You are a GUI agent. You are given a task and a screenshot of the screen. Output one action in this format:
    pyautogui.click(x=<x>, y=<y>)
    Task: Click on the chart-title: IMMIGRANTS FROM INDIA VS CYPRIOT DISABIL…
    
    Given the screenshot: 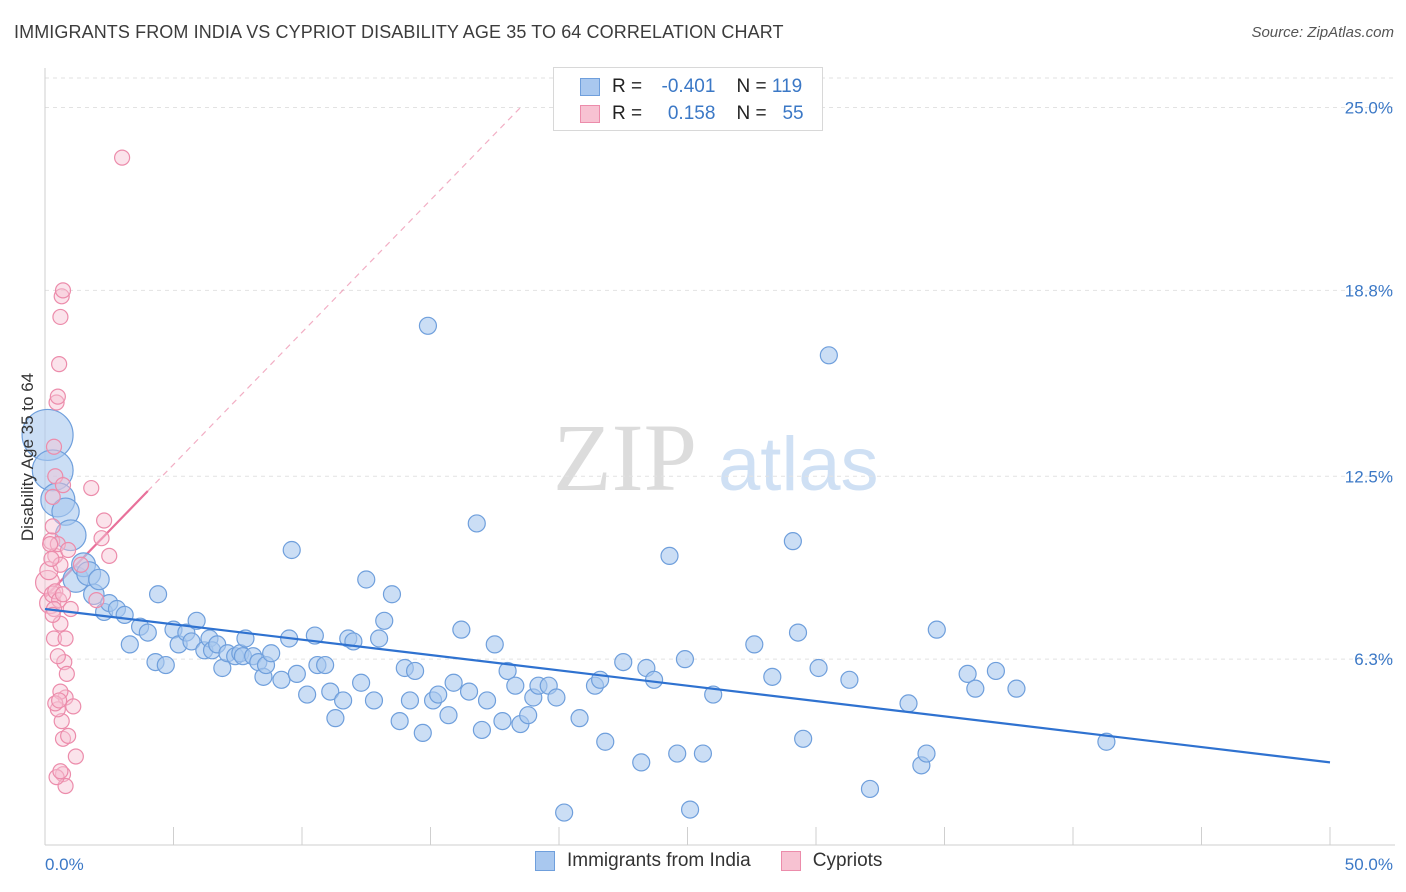 What is the action you would take?
    pyautogui.click(x=399, y=32)
    